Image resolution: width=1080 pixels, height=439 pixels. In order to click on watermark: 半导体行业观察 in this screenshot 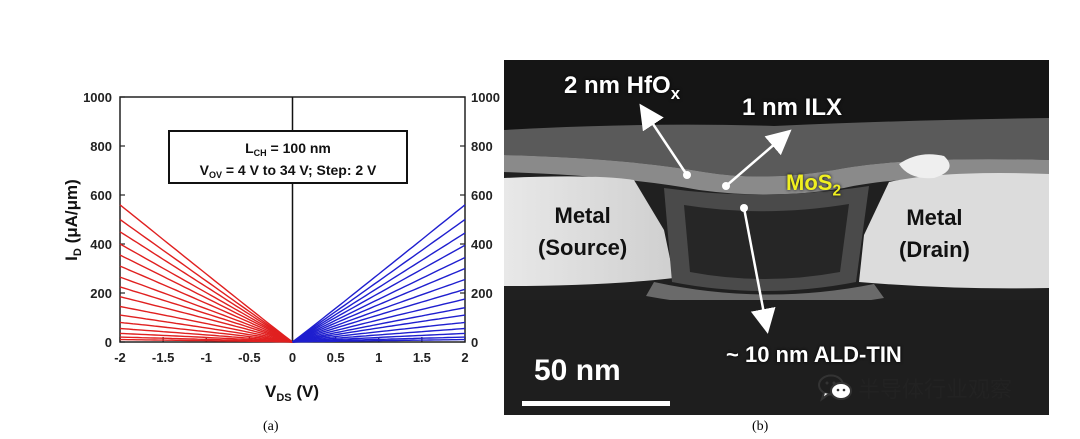, I will do `click(915, 388)`.